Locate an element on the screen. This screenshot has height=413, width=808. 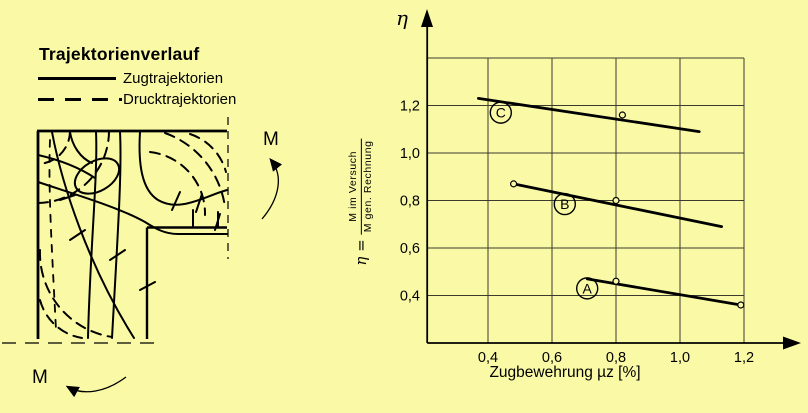
x-tick-label: 1,2 is located at coordinates (744, 358).